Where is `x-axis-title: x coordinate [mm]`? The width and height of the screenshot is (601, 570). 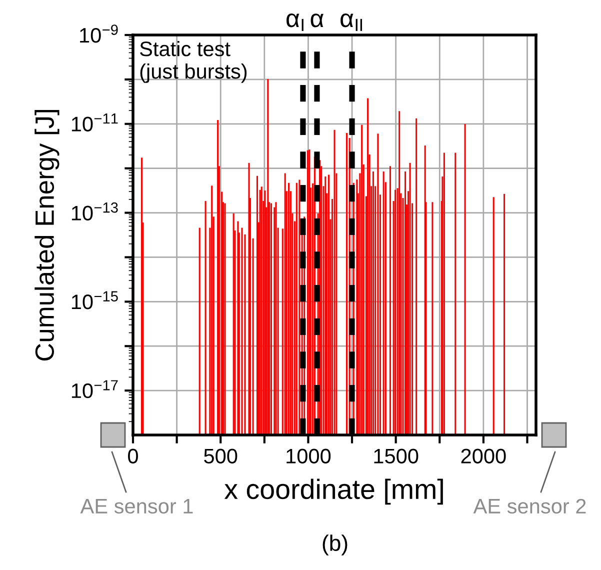 x-axis-title: x coordinate [mm] is located at coordinates (333, 491).